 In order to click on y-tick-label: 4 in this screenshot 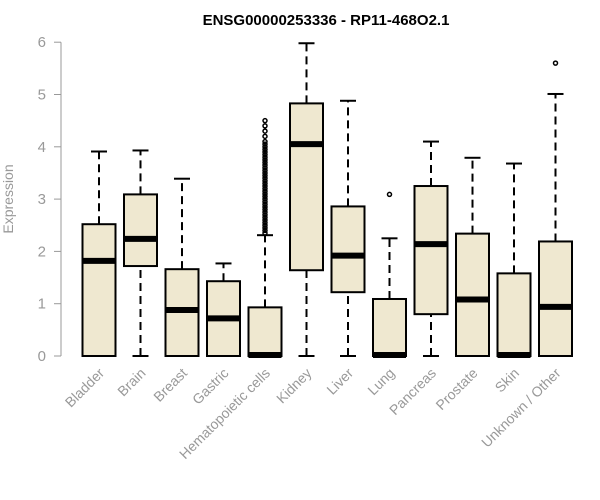, I will do `click(42, 147)`.